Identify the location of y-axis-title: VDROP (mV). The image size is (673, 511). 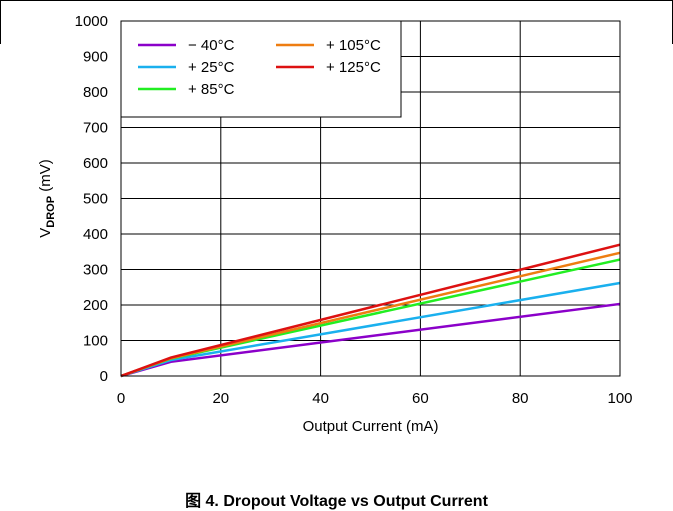
(47, 198).